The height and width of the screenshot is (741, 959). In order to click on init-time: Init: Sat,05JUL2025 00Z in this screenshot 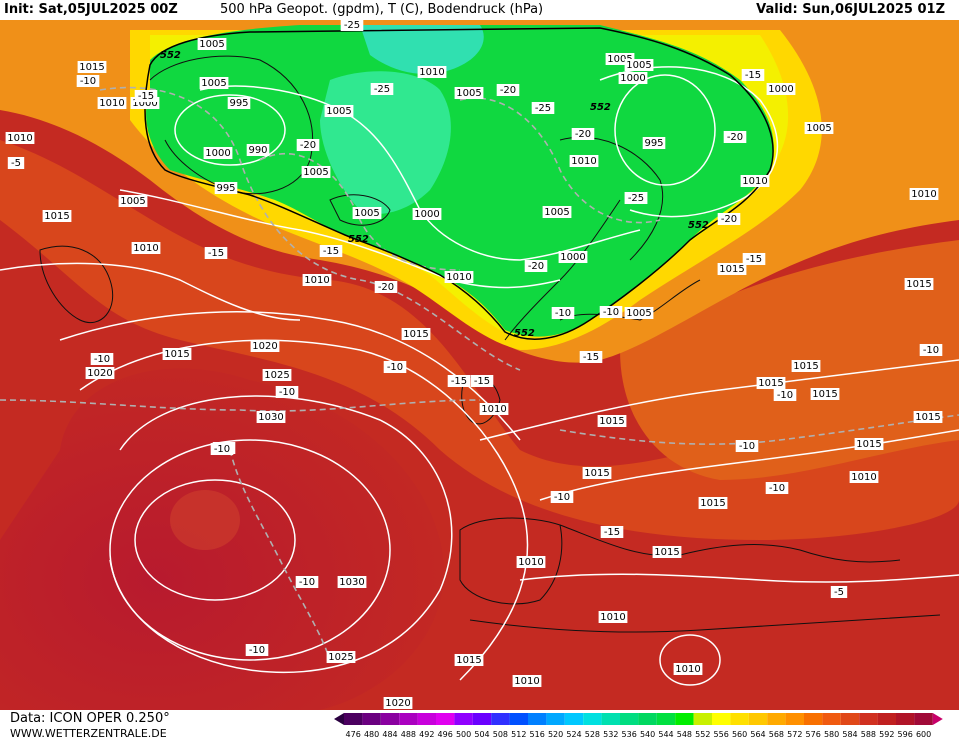, I will do `click(91, 9)`.